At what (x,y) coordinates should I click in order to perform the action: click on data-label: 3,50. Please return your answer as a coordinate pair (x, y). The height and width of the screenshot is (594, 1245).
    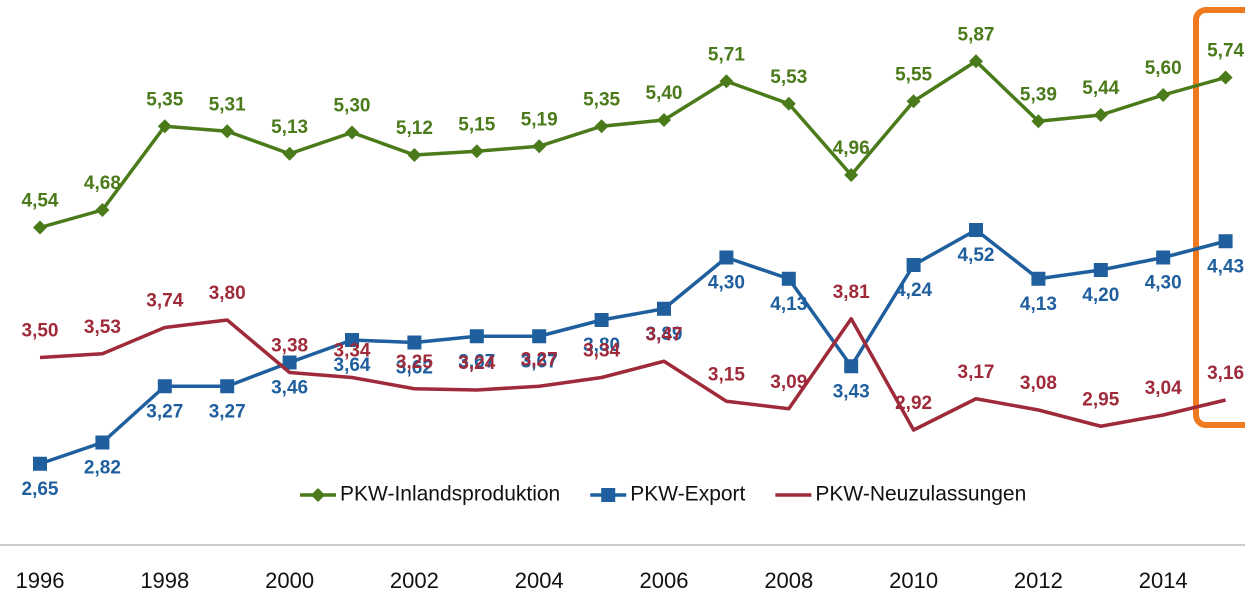
    Looking at the image, I should click on (40, 331).